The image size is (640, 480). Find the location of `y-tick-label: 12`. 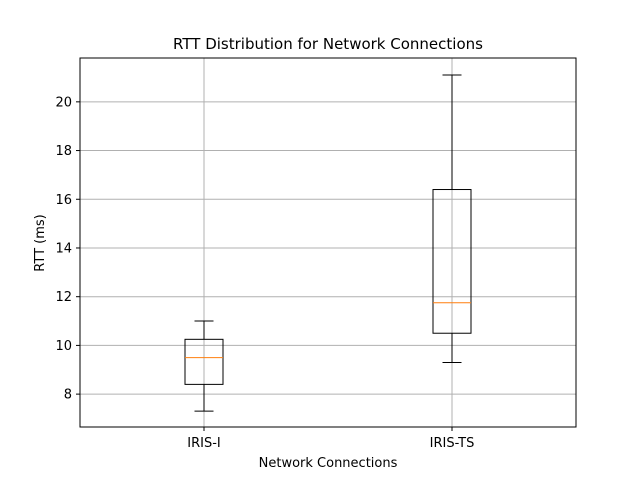

y-tick-label: 12 is located at coordinates (63, 297).